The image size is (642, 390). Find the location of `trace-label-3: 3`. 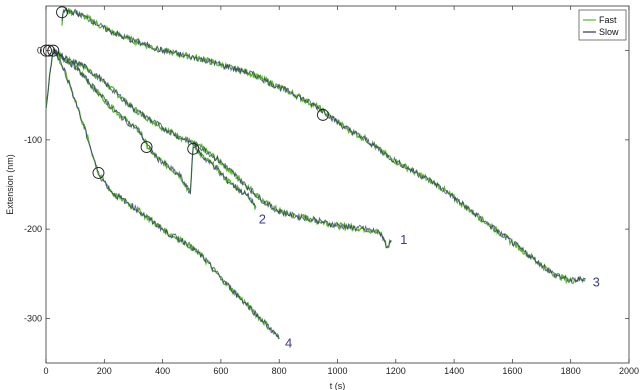

trace-label-3: 3 is located at coordinates (596, 282).